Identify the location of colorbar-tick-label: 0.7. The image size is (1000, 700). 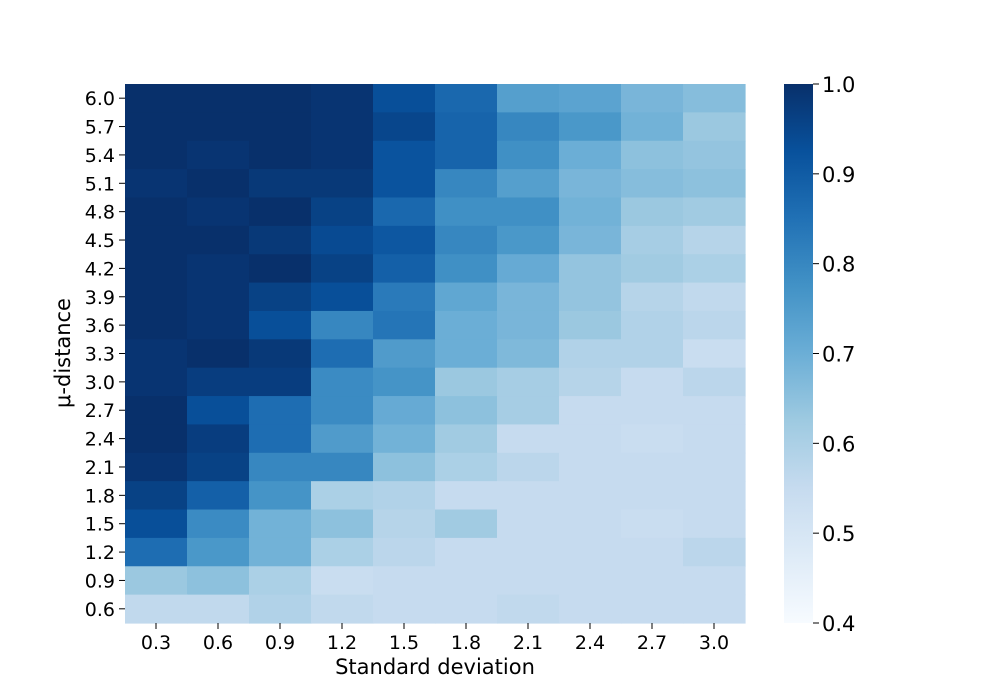
(838, 355).